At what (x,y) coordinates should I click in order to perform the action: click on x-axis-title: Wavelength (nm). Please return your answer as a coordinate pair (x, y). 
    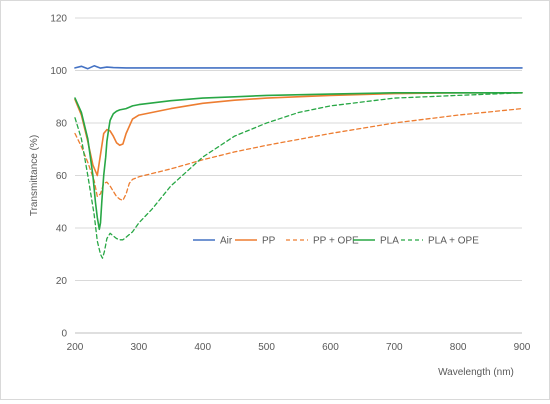
    Looking at the image, I should click on (476, 372).